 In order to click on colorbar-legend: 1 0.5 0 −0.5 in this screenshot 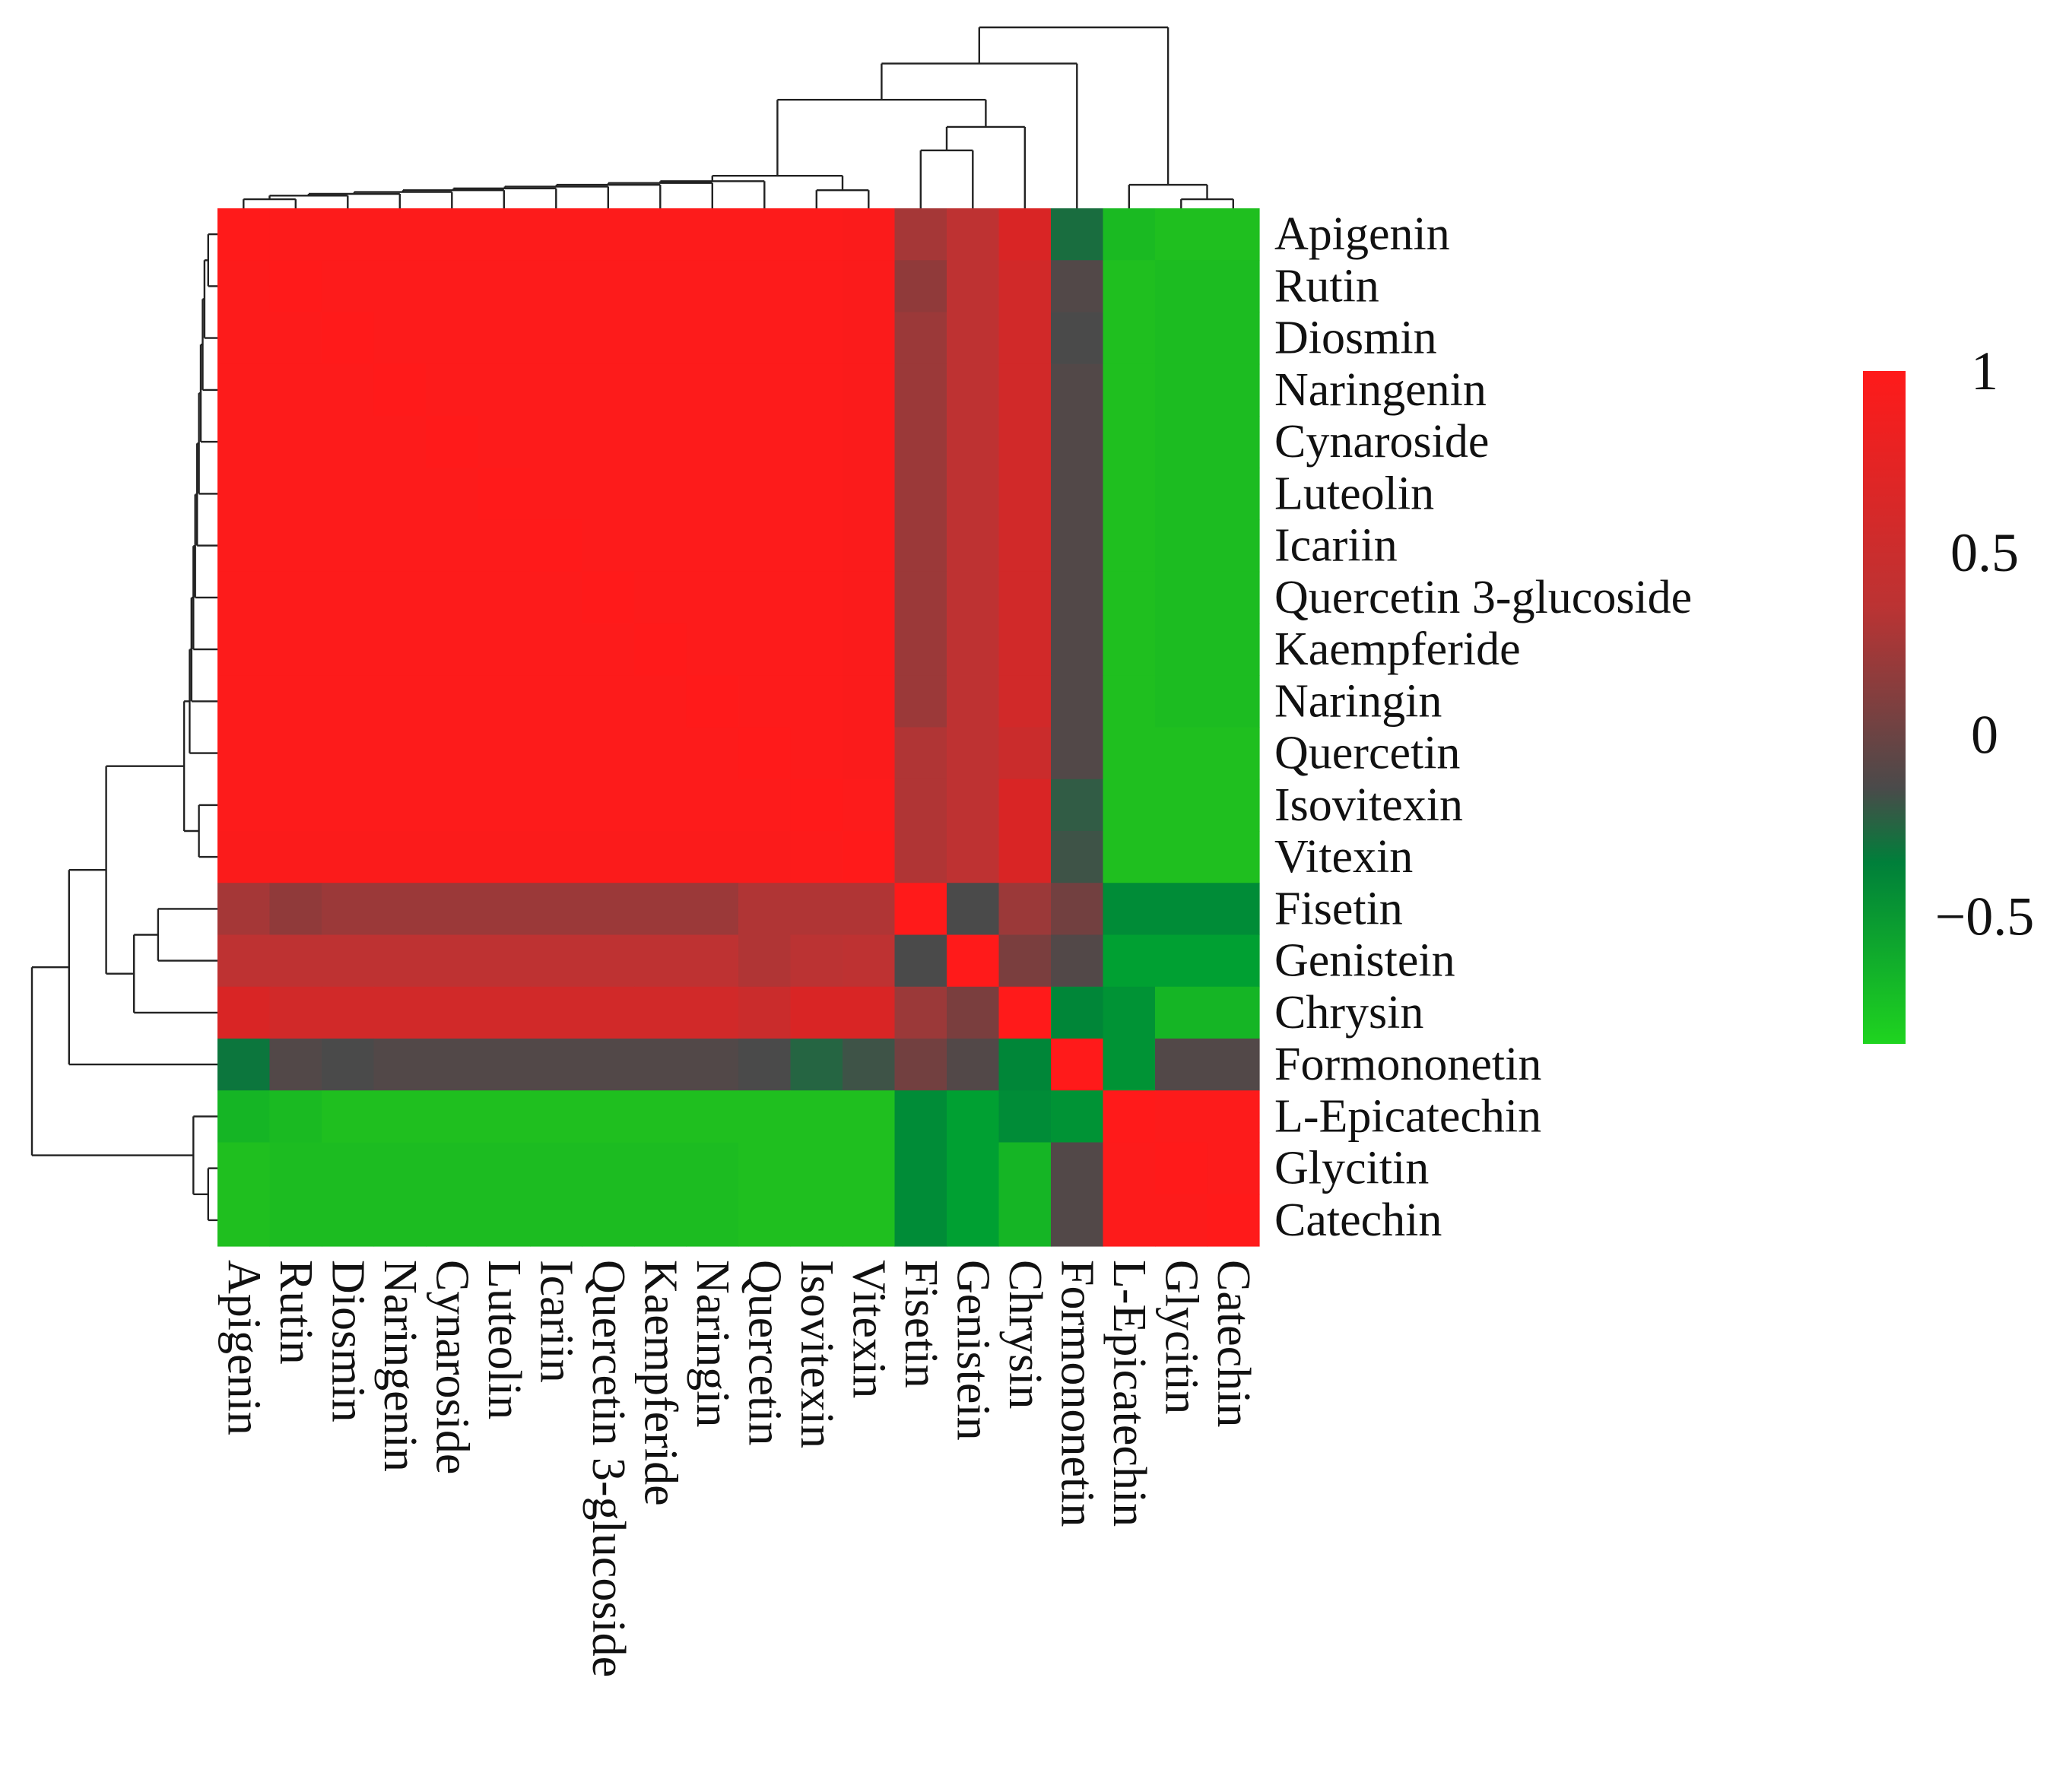, I will do `click(1948, 693)`.